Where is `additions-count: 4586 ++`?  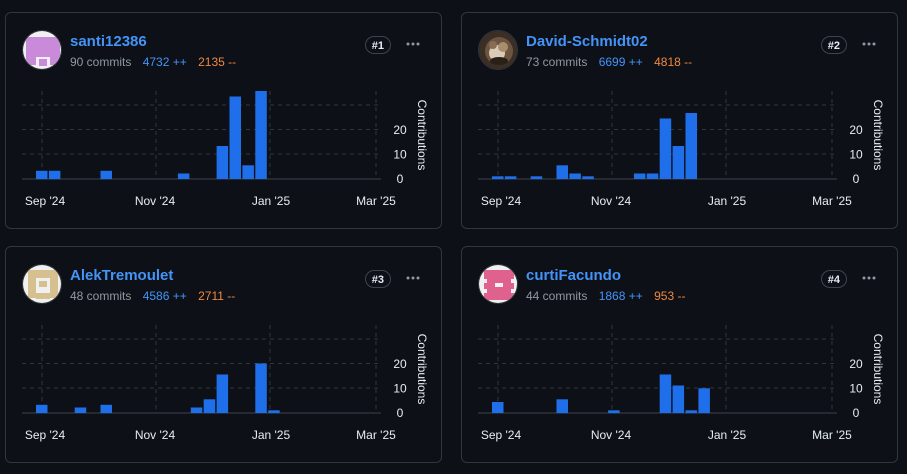
additions-count: 4586 ++ is located at coordinates (164, 296).